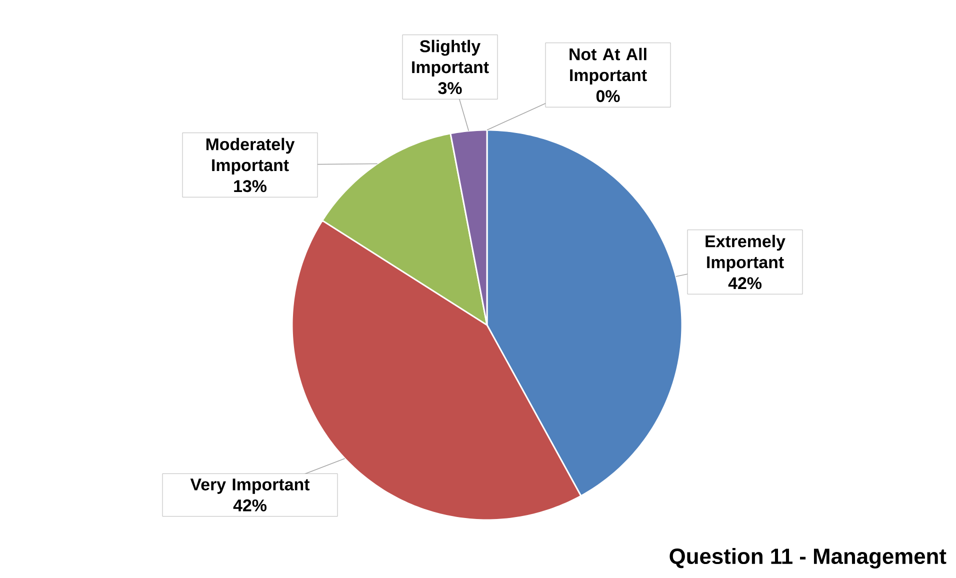 This screenshot has width=956, height=578. I want to click on slice-label: Moderately Important, so click(250, 156).